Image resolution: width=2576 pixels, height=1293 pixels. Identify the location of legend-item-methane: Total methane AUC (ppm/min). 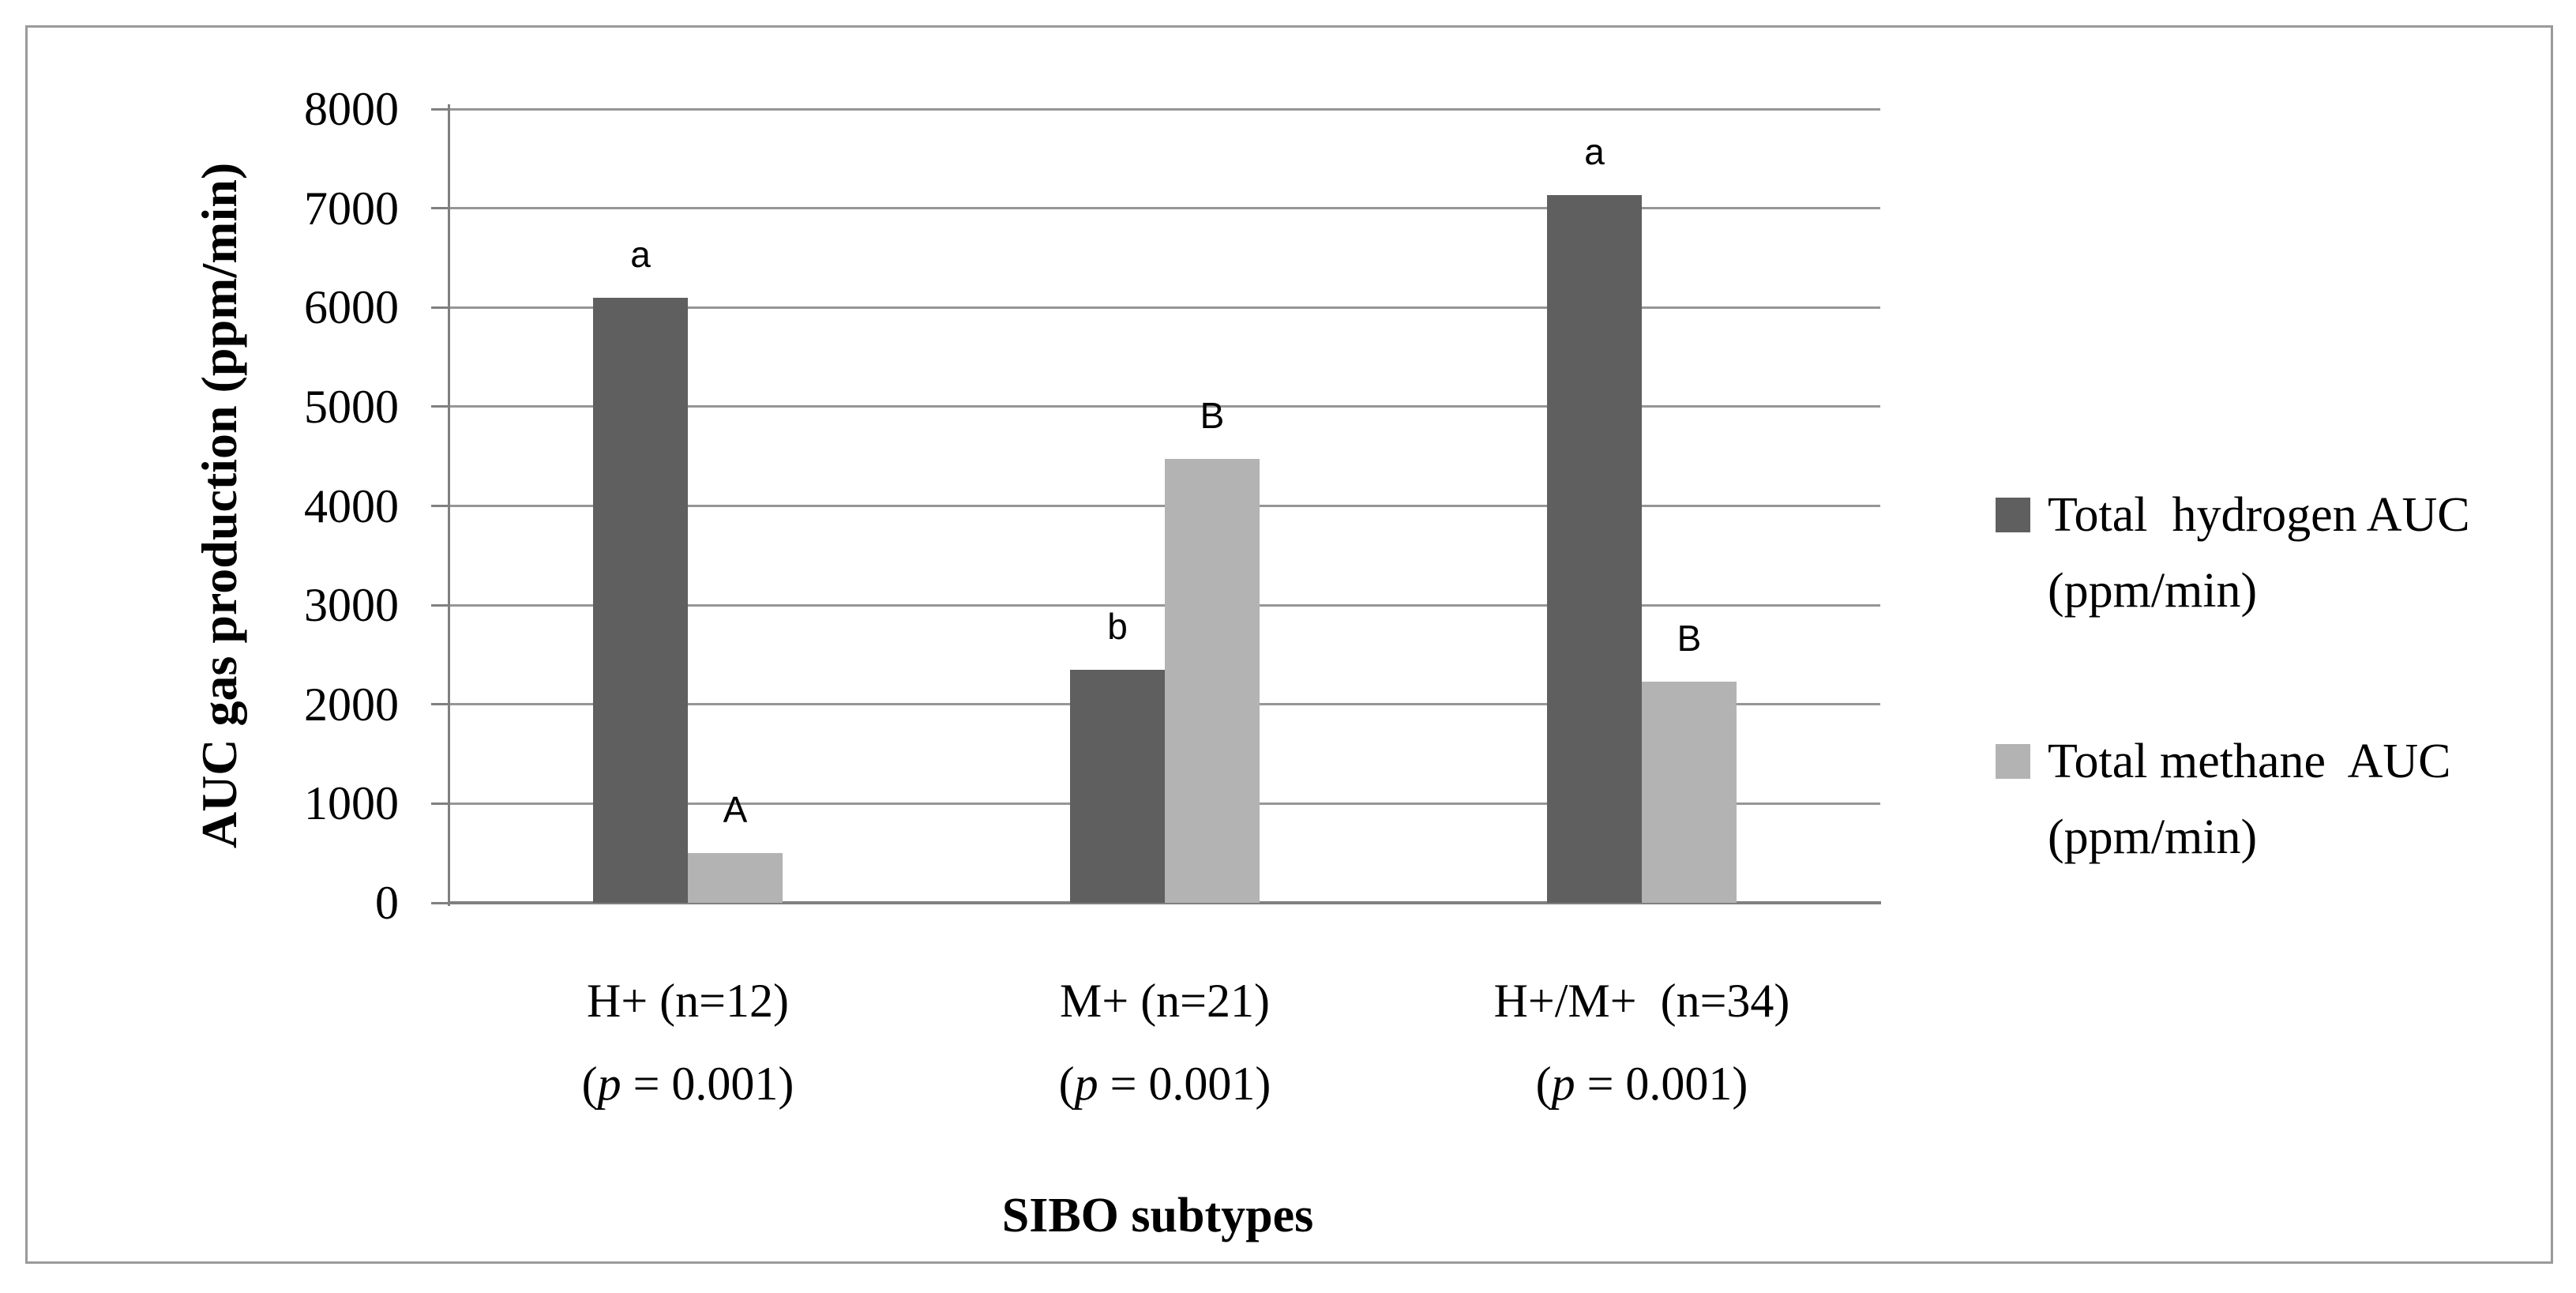
(2223, 799).